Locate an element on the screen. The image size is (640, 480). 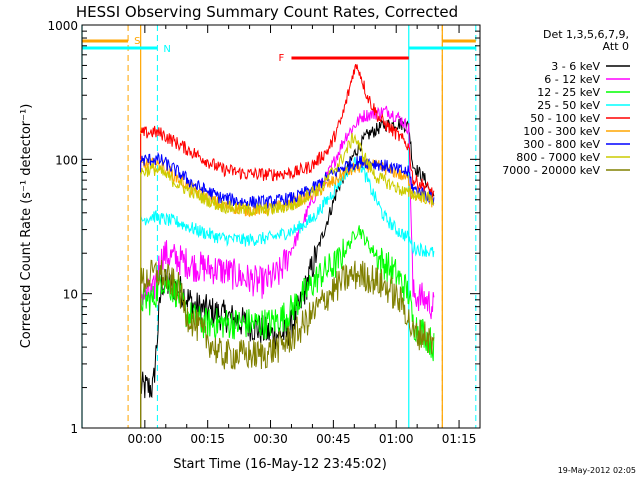
legend-label: 300 - 800 keV is located at coordinates (561, 144).